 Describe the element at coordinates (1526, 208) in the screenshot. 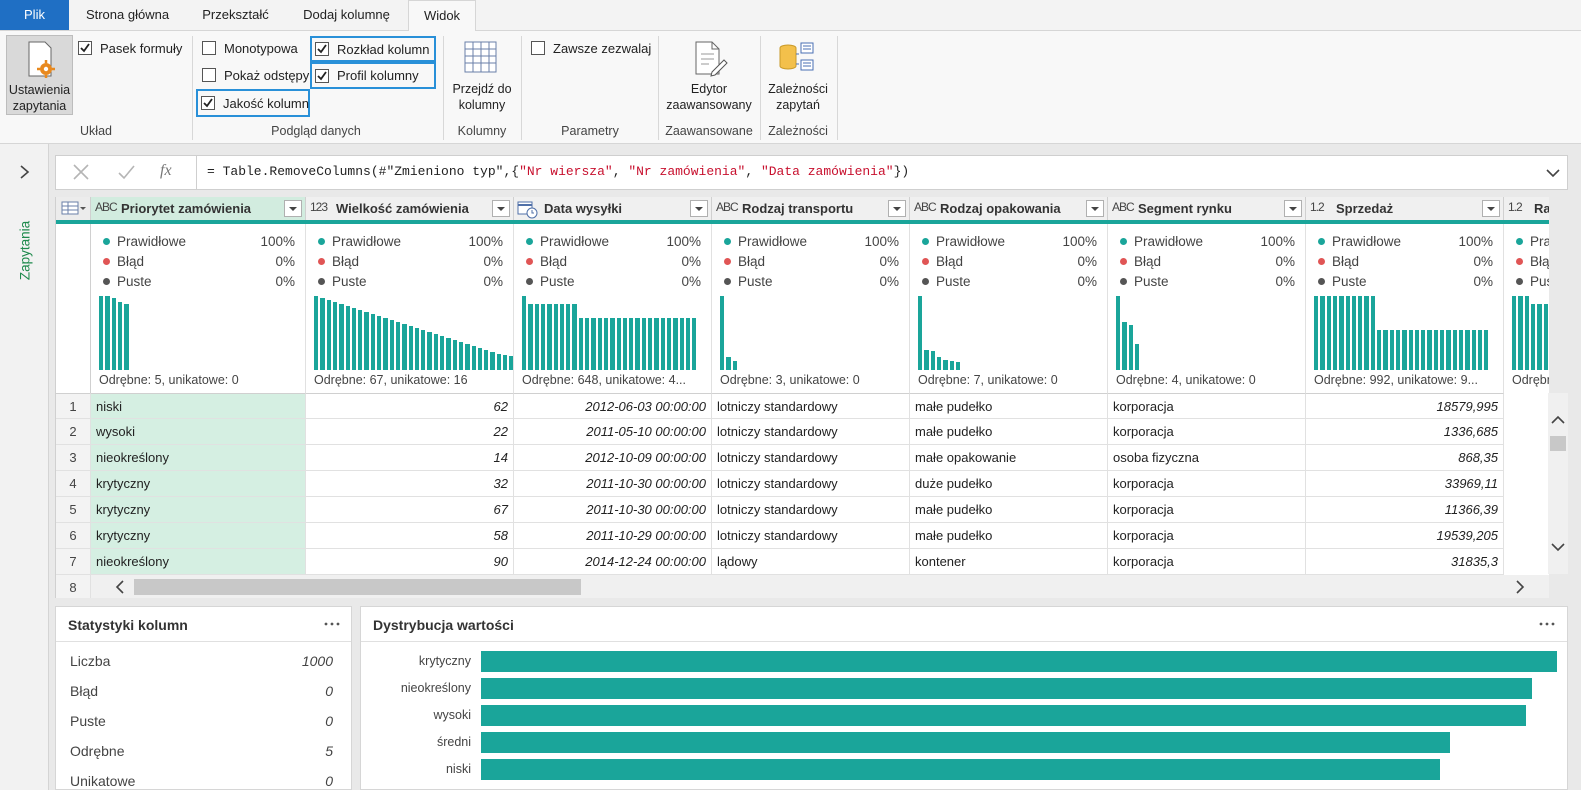

I see `column-header: 1.2 Rabat` at that location.